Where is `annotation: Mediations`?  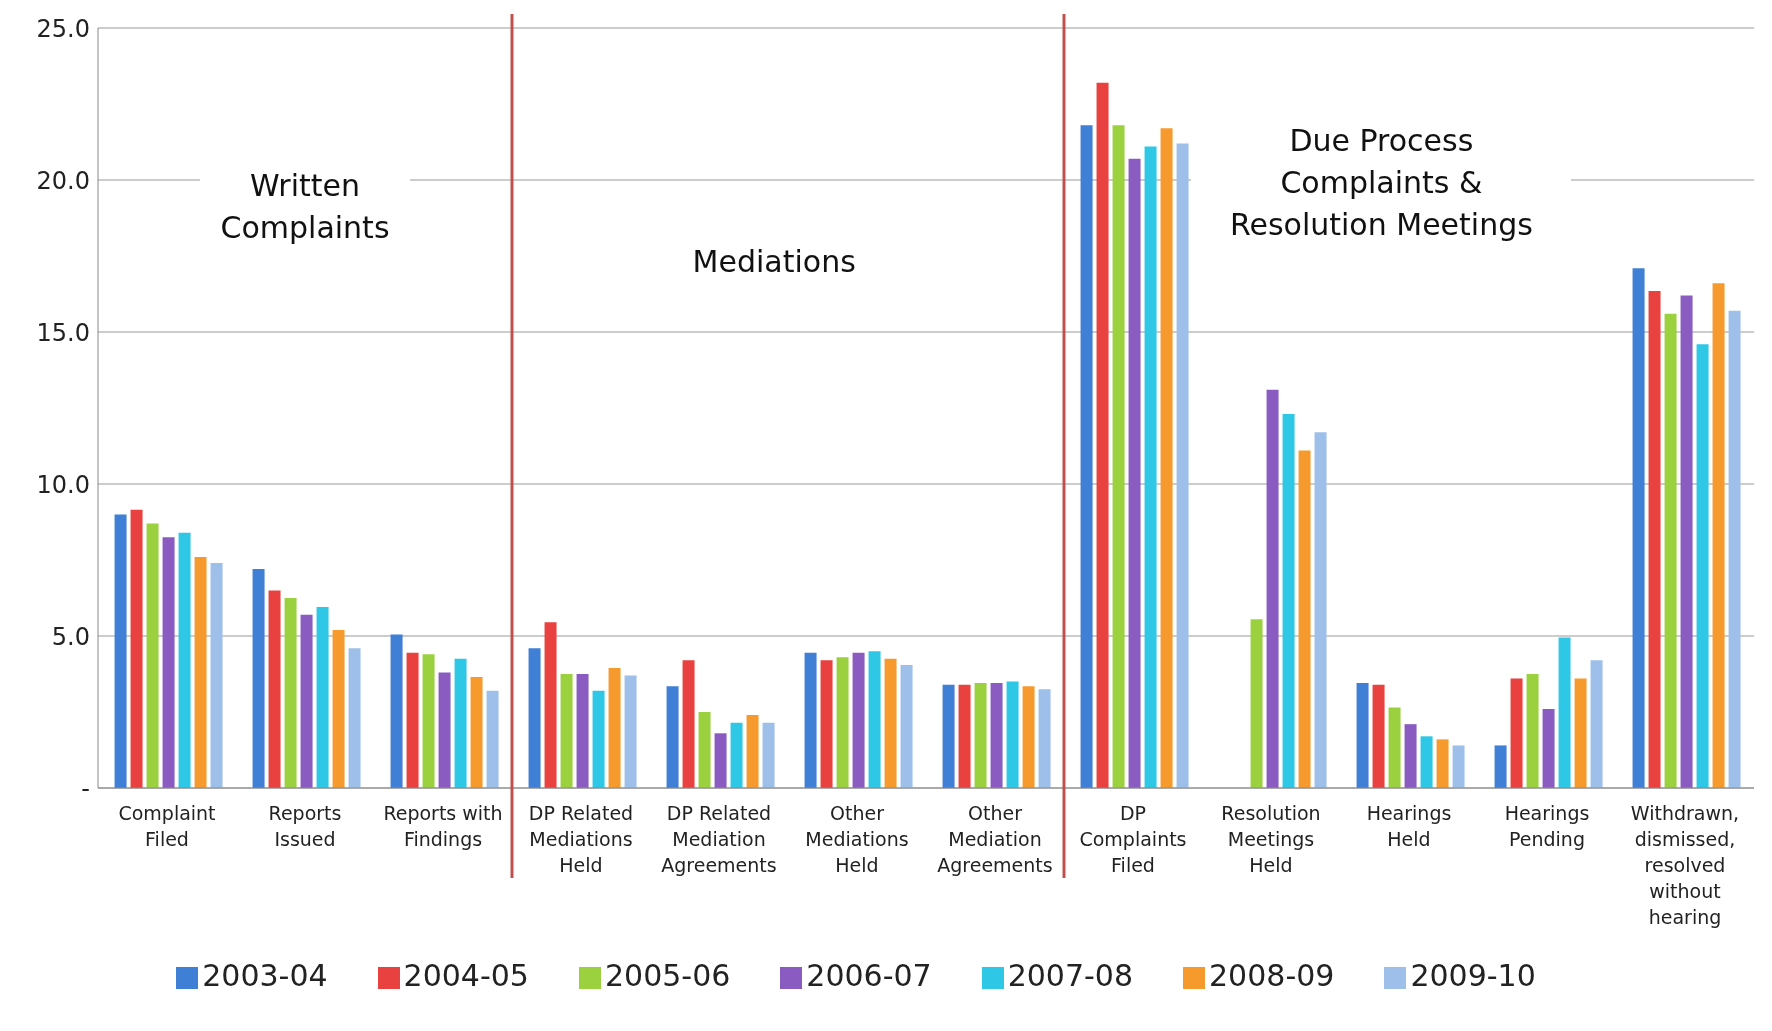 annotation: Mediations is located at coordinates (774, 262).